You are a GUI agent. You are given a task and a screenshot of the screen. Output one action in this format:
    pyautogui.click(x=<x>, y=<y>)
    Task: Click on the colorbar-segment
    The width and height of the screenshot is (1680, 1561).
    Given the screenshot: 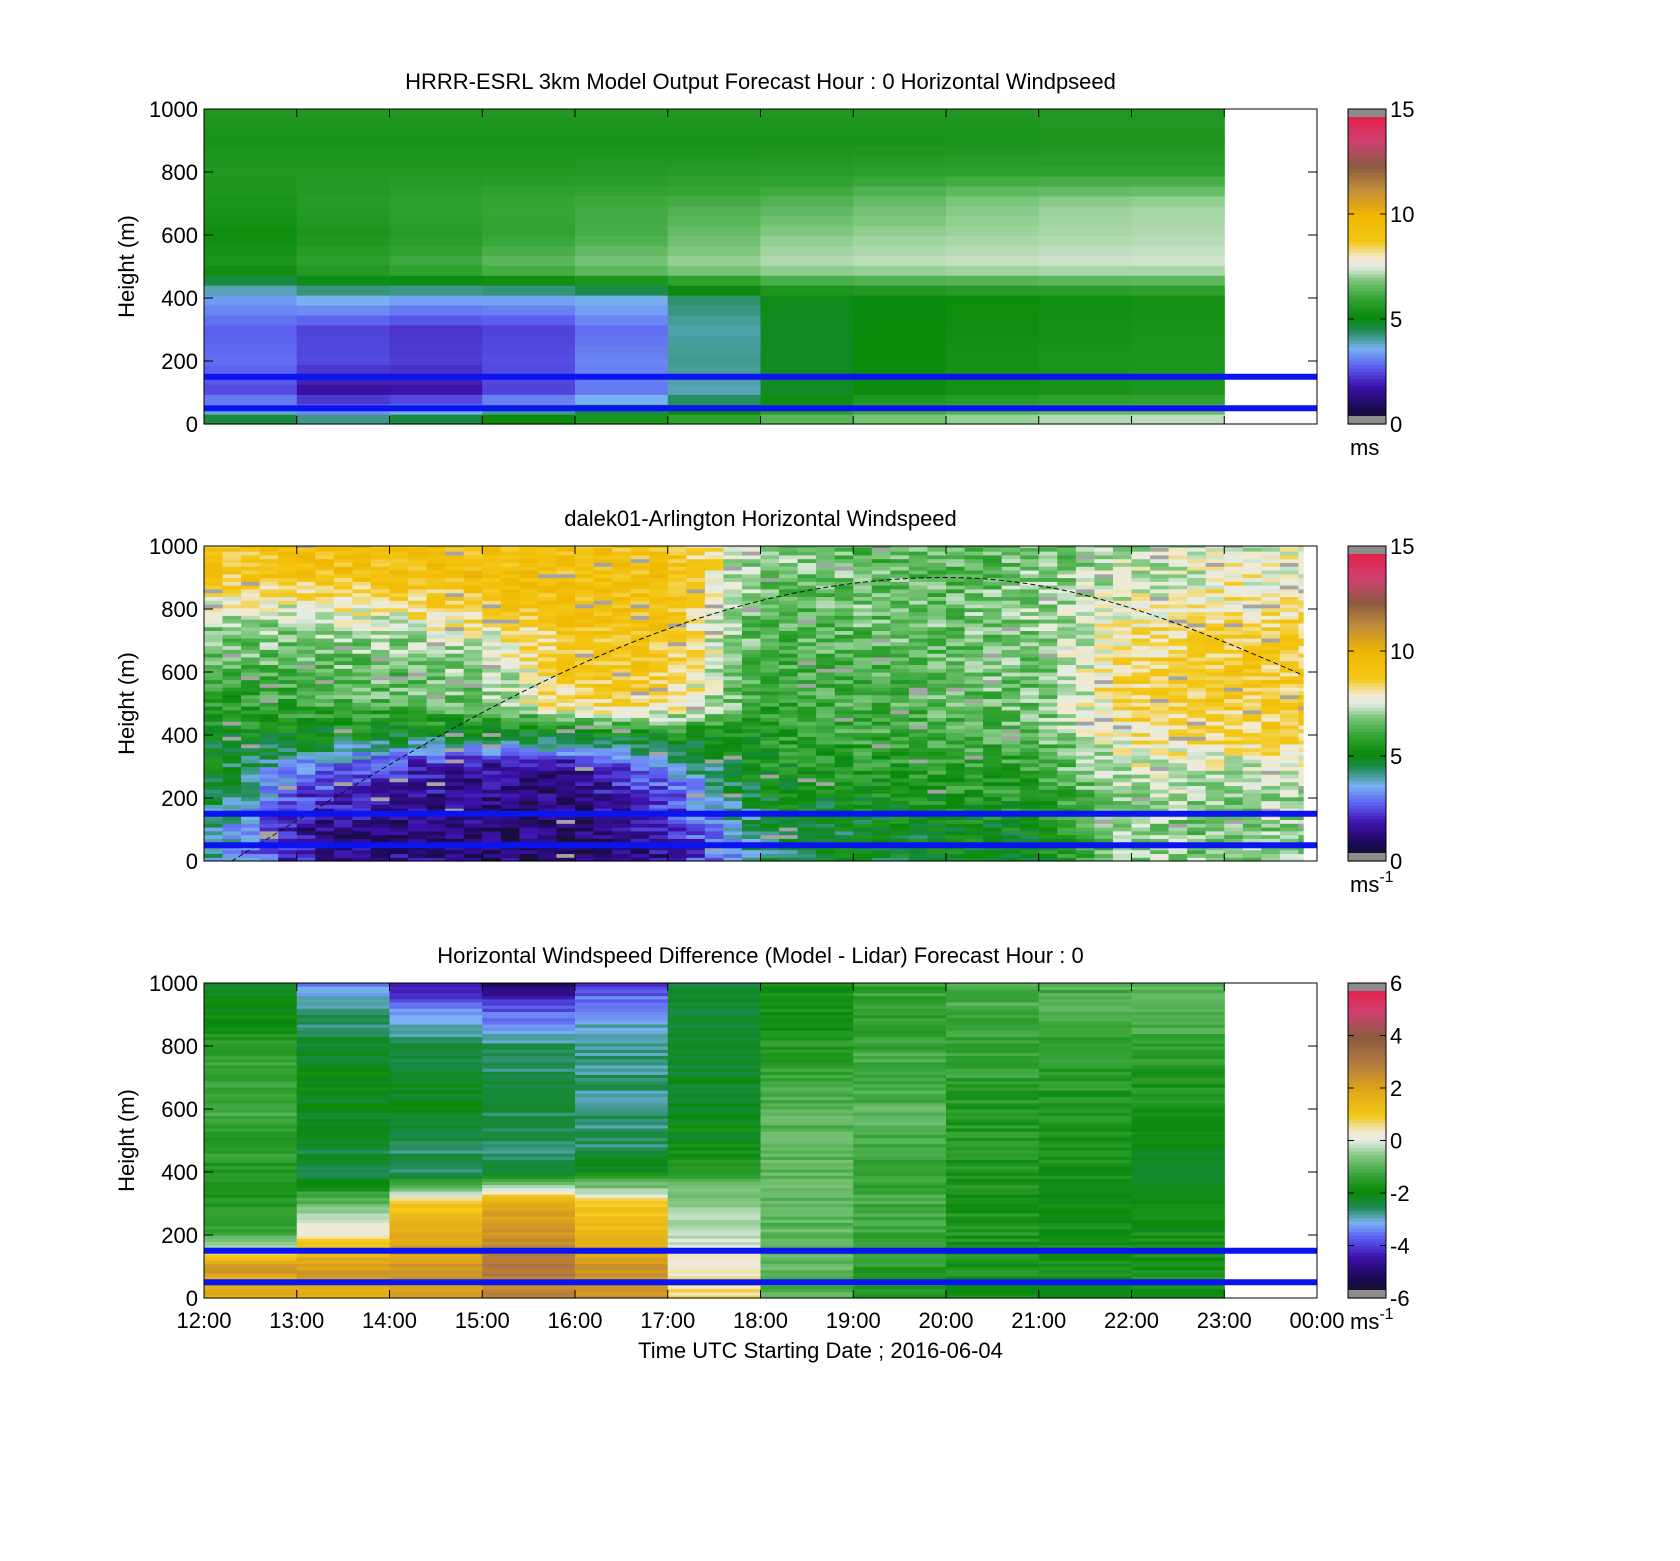 What is the action you would take?
    pyautogui.click(x=1367, y=163)
    